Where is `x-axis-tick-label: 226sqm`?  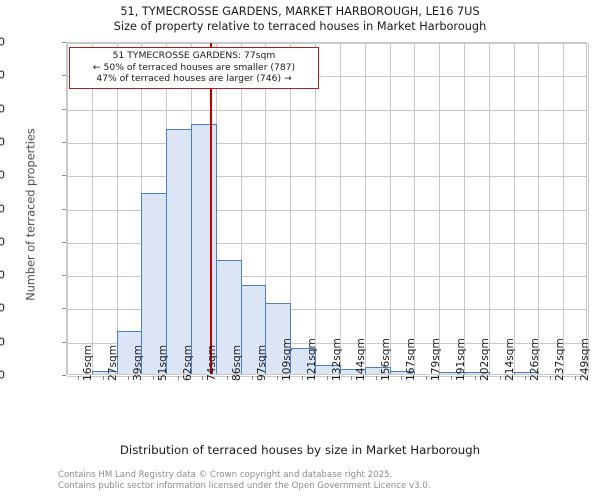 x-axis-tick-label: 226sqm is located at coordinates (534, 359).